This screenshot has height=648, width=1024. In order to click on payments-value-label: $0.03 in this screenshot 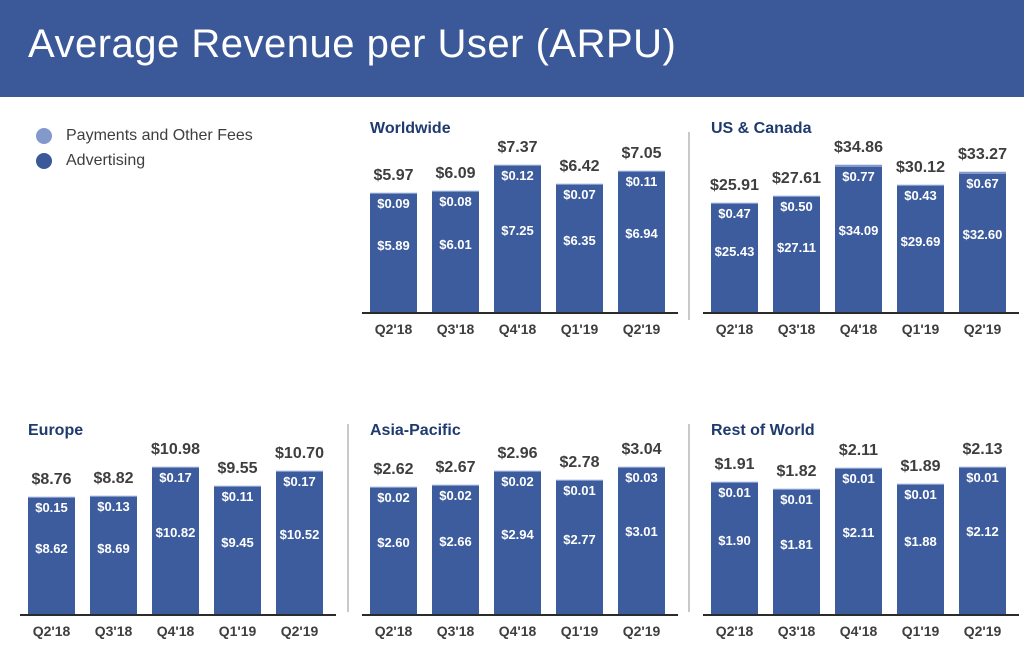, I will do `click(641, 477)`.